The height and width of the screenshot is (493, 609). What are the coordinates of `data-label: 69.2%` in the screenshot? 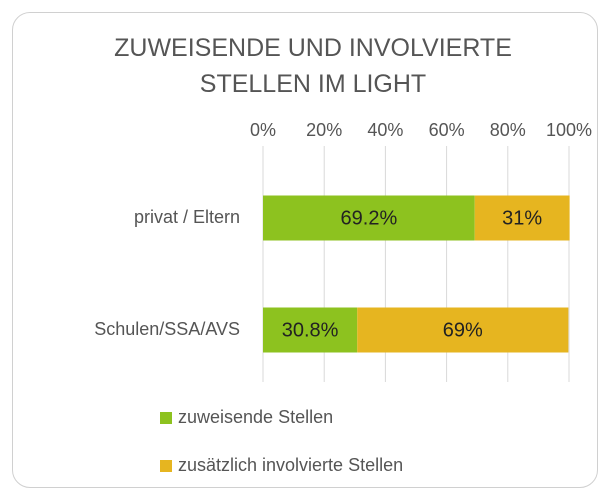 It's located at (369, 218).